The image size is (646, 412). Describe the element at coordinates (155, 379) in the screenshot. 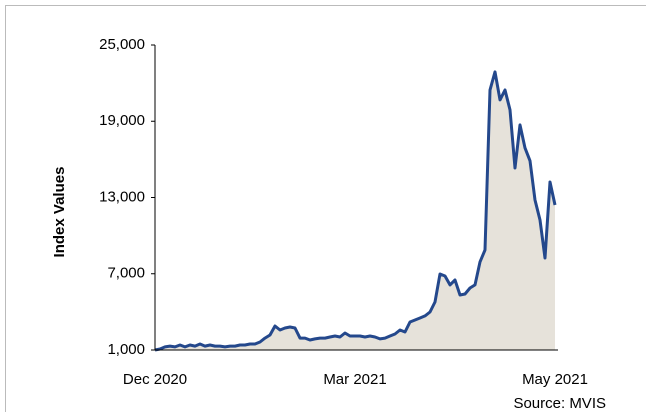

I see `x-tick-label: Dec 2020` at that location.